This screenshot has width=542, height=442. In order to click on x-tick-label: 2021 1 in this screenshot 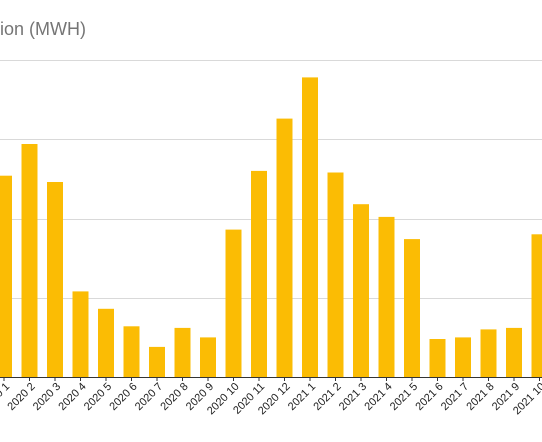, I will do `click(302, 397)`.